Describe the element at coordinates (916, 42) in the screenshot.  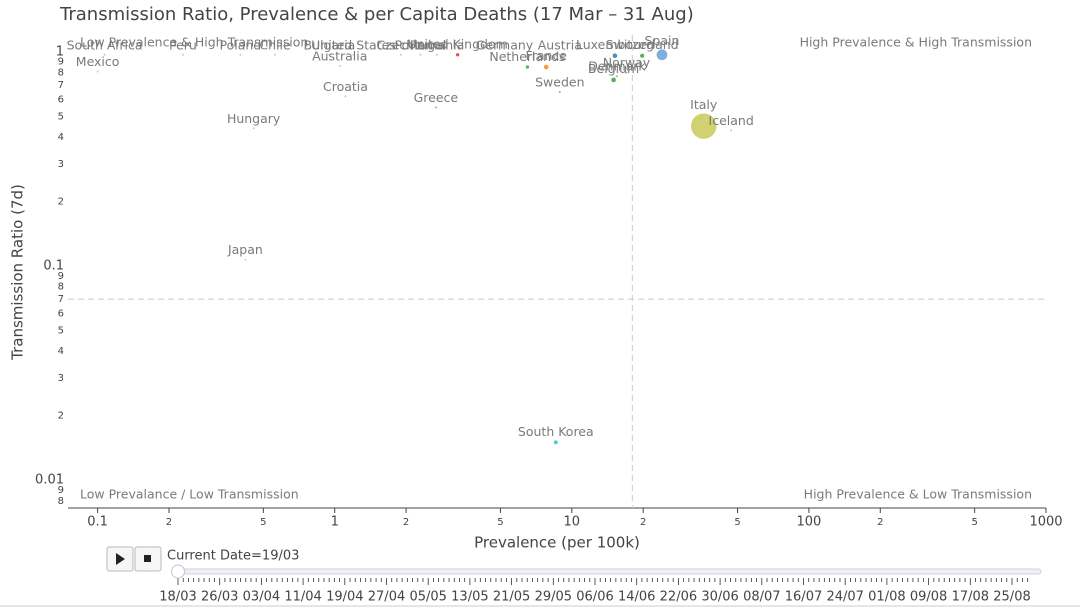
I see `quadrant-label: High Prevalence & High Transmission` at that location.